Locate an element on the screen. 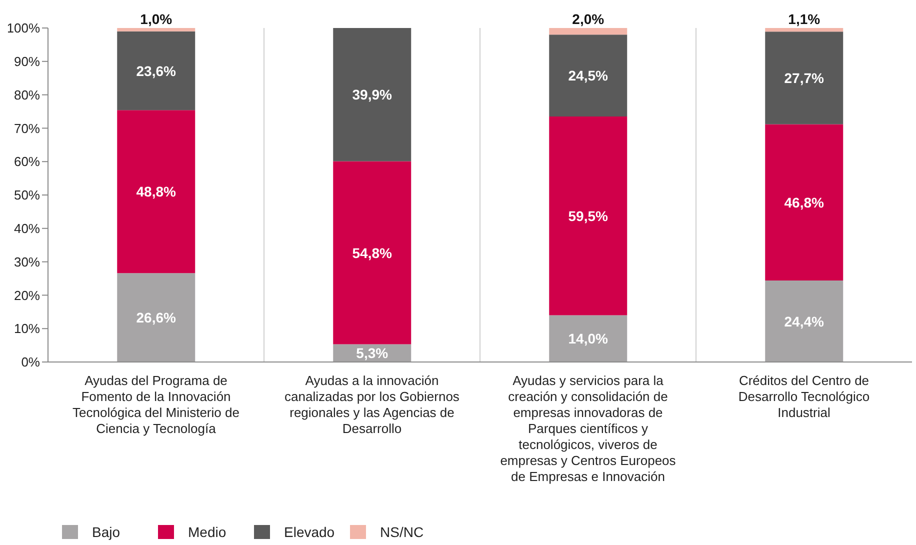 The height and width of the screenshot is (545, 916). x-tick-label: Ayudas del Programa de Fomento de la Innovación Tecnológica del Ministerio de Ciencia y Tecnología is located at coordinates (156, 404).